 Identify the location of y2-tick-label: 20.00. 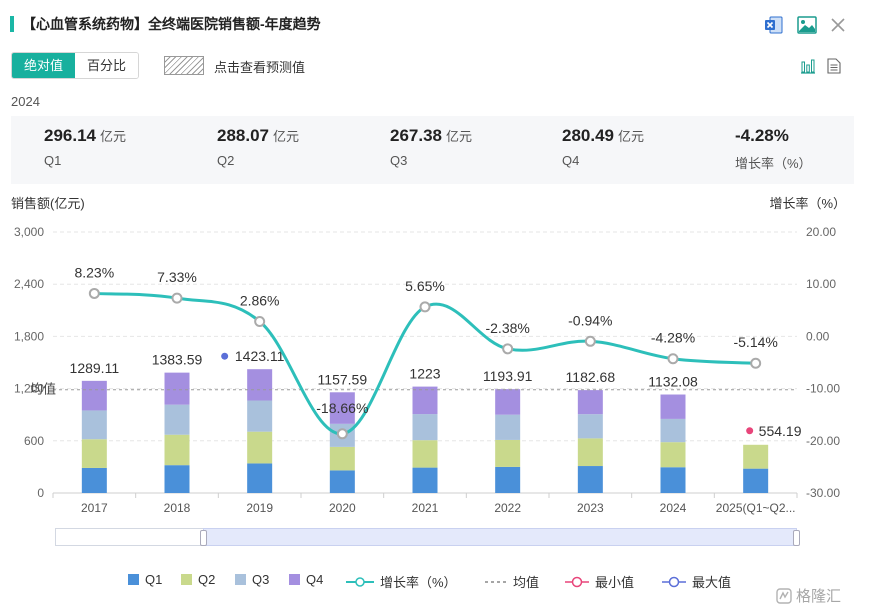
(821, 232).